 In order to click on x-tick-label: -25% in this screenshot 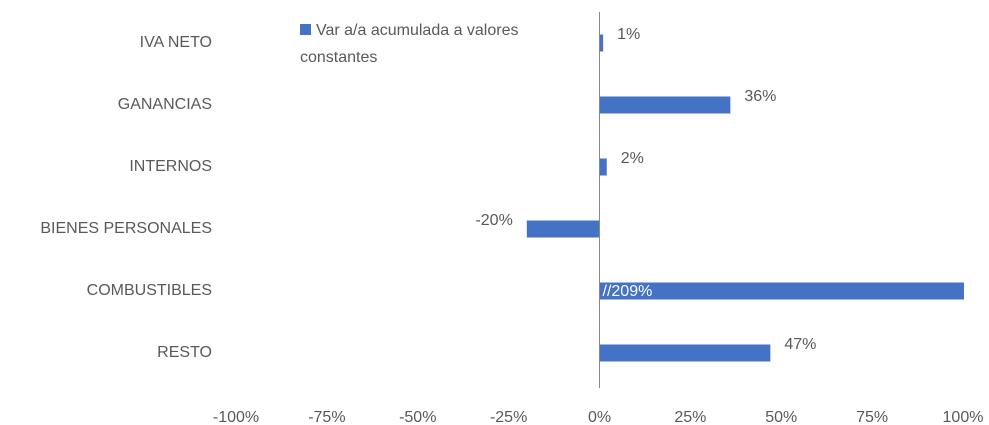, I will do `click(508, 417)`.